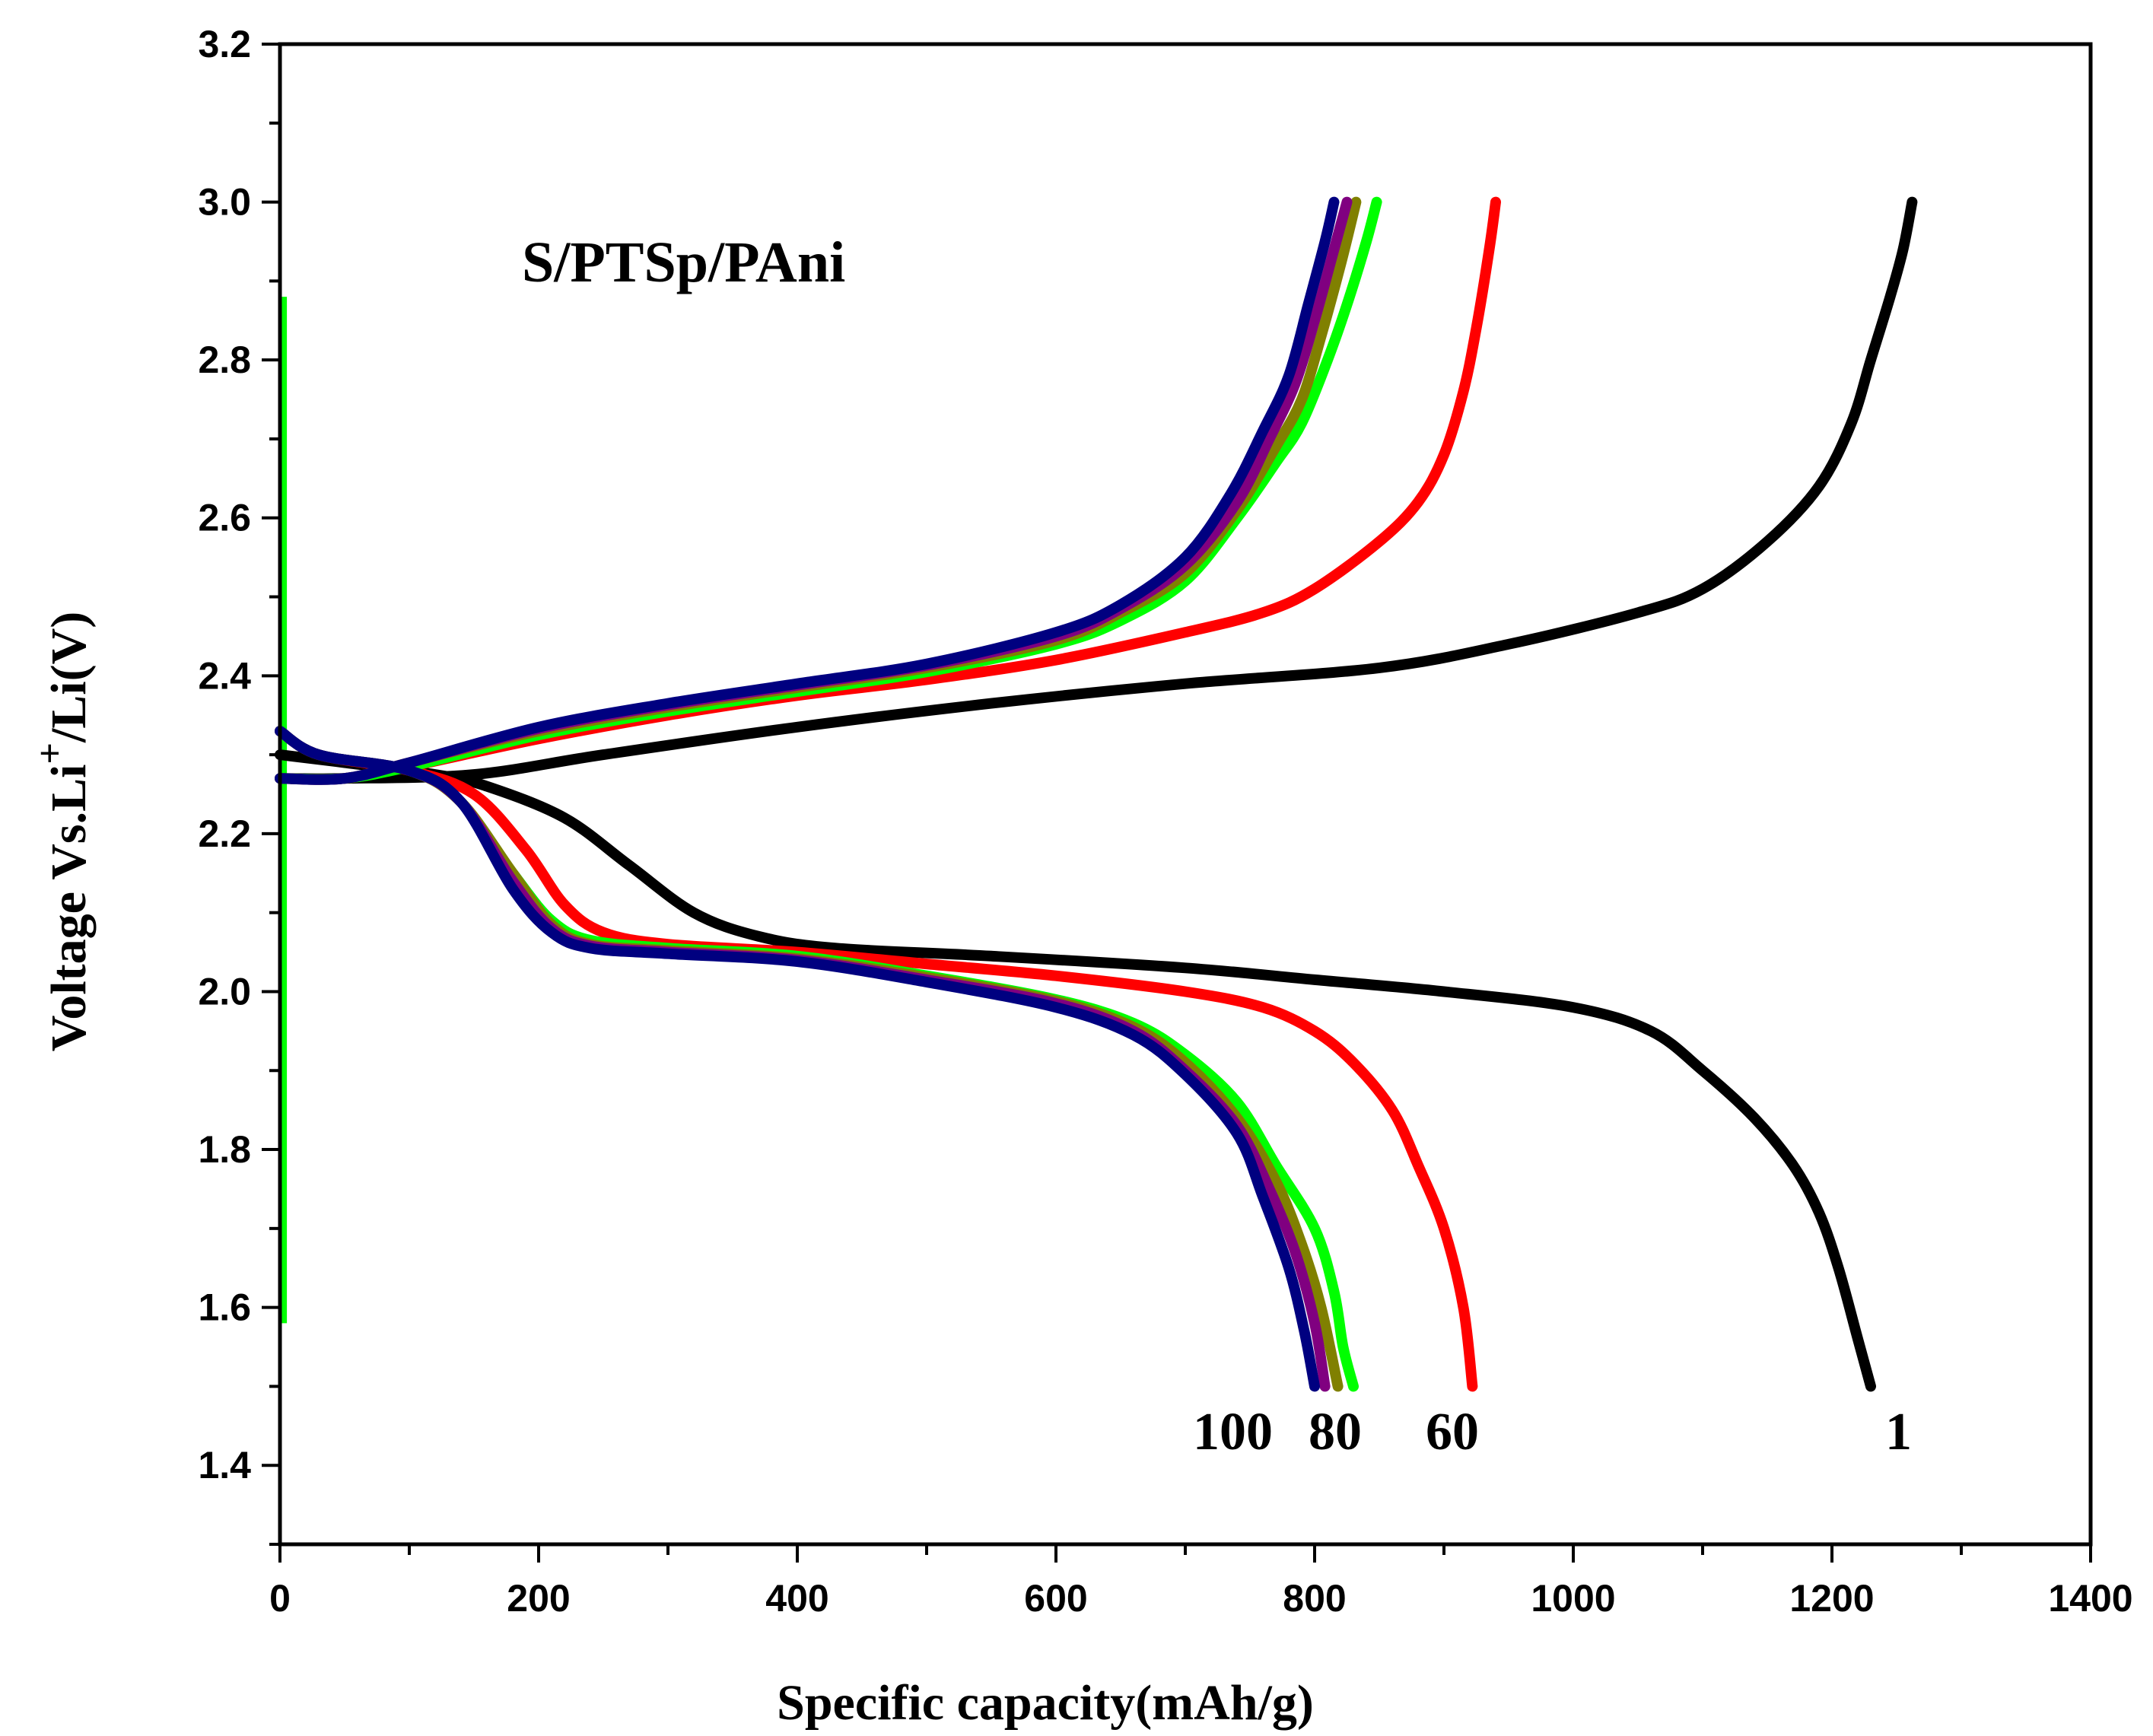  I want to click on y-axis-title-tail: /Li(V), so click(69, 677).